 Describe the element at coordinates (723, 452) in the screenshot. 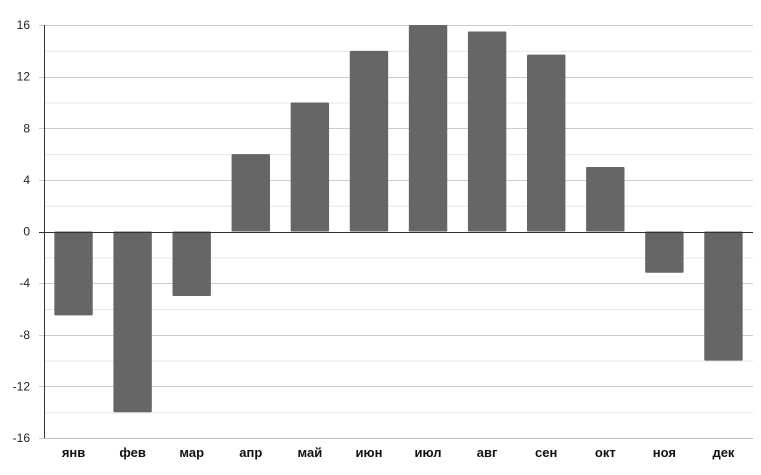

I see `x-tick-label: дек` at that location.